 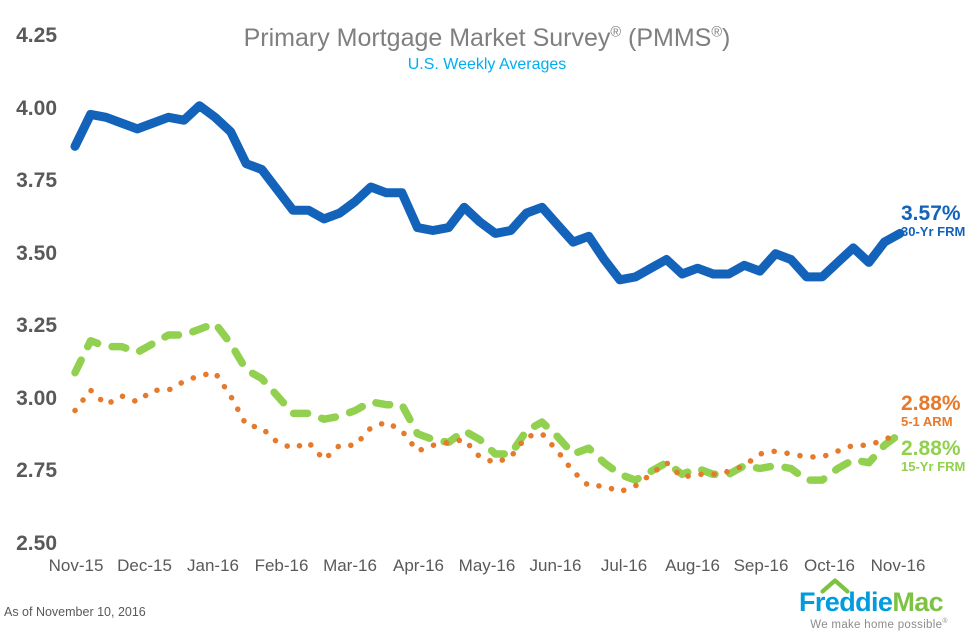 What do you see at coordinates (75, 612) in the screenshot?
I see `as-of-date-text: As of November 10, 2016` at bounding box center [75, 612].